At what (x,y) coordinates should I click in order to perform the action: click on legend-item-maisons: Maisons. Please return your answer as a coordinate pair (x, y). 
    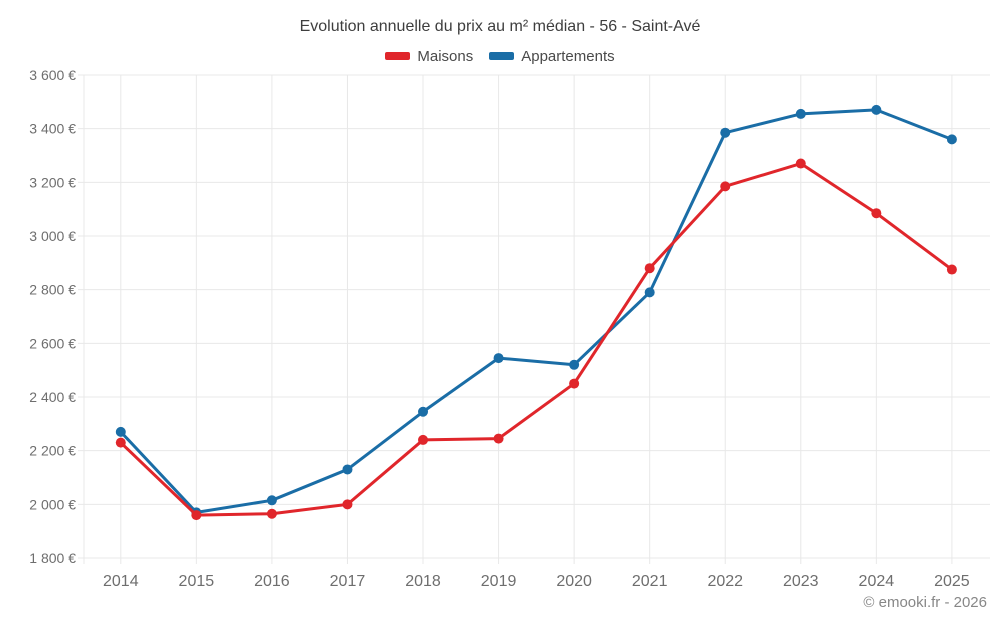
    Looking at the image, I should click on (429, 56).